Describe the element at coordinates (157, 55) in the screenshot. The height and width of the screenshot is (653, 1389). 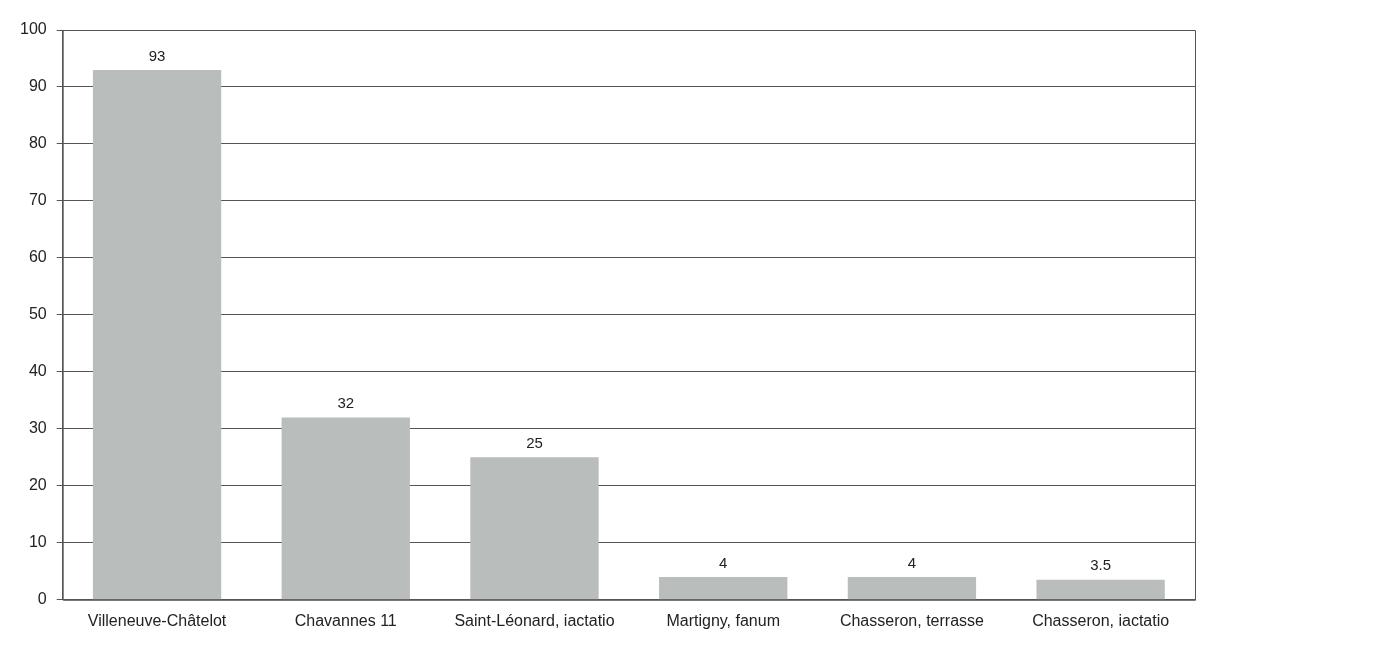
I see `data-label: 93` at that location.